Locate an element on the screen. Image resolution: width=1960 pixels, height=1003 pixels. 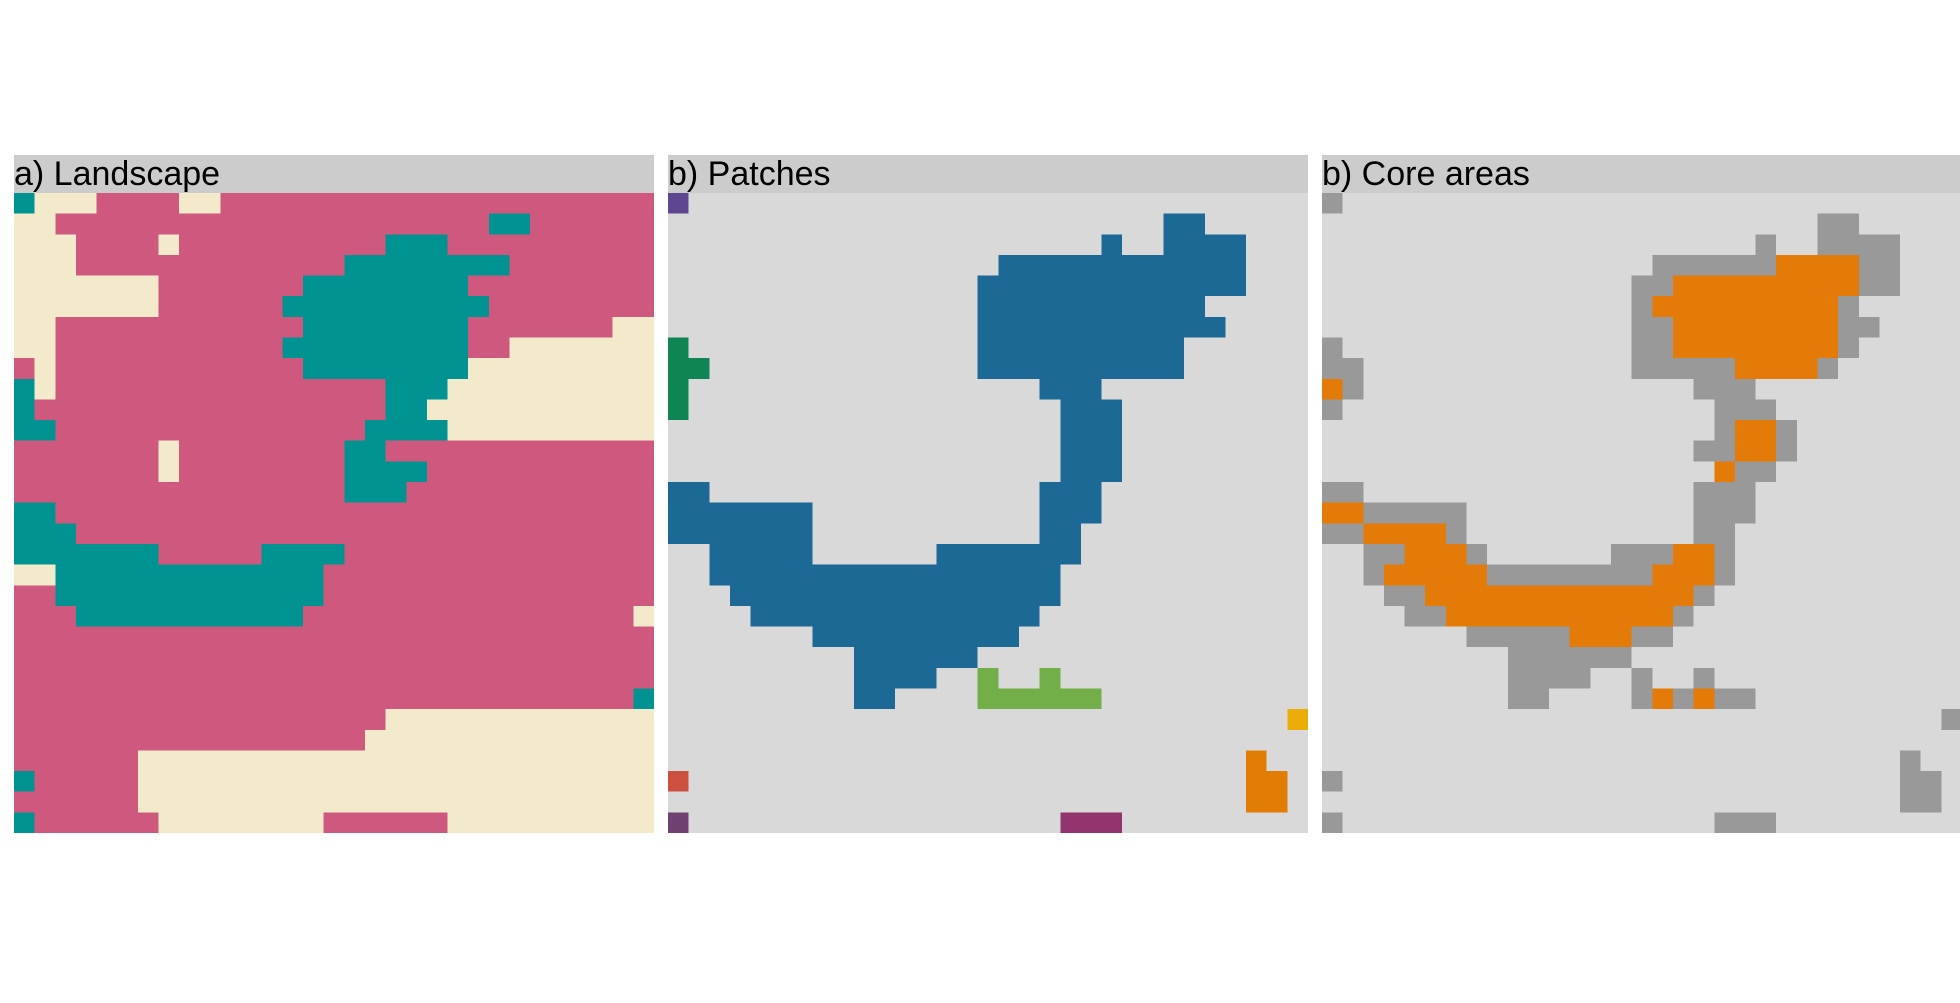
panel-title: a) Landscape is located at coordinates (117, 174).